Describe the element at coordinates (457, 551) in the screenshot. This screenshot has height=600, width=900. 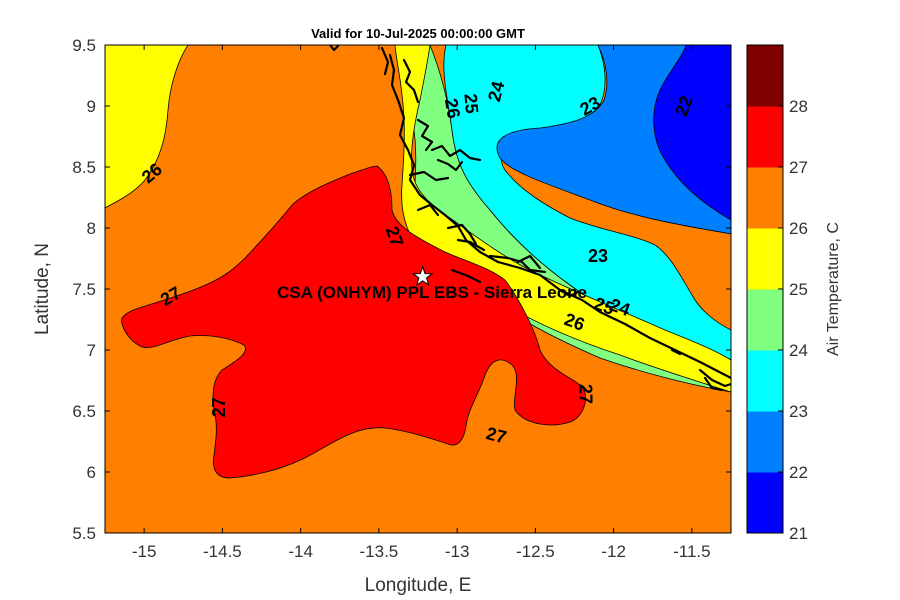
I see `x-tick-label: -13` at that location.